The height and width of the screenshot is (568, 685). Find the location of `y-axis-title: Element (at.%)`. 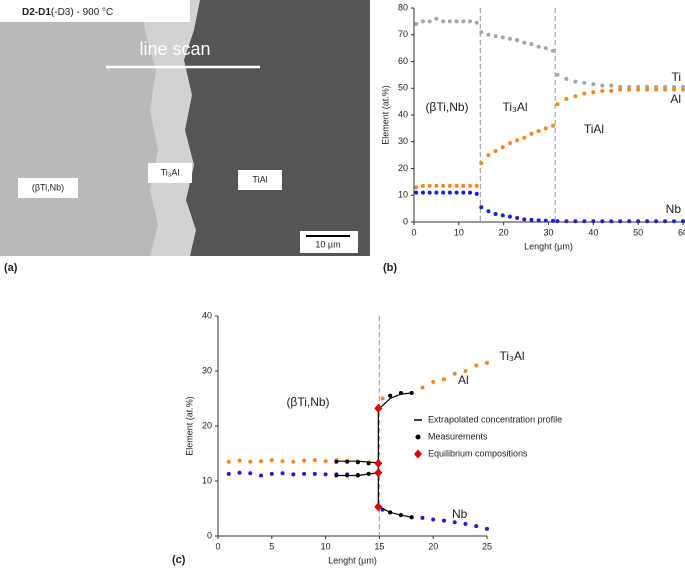

y-axis-title: Element (at.%) is located at coordinates (189, 426).